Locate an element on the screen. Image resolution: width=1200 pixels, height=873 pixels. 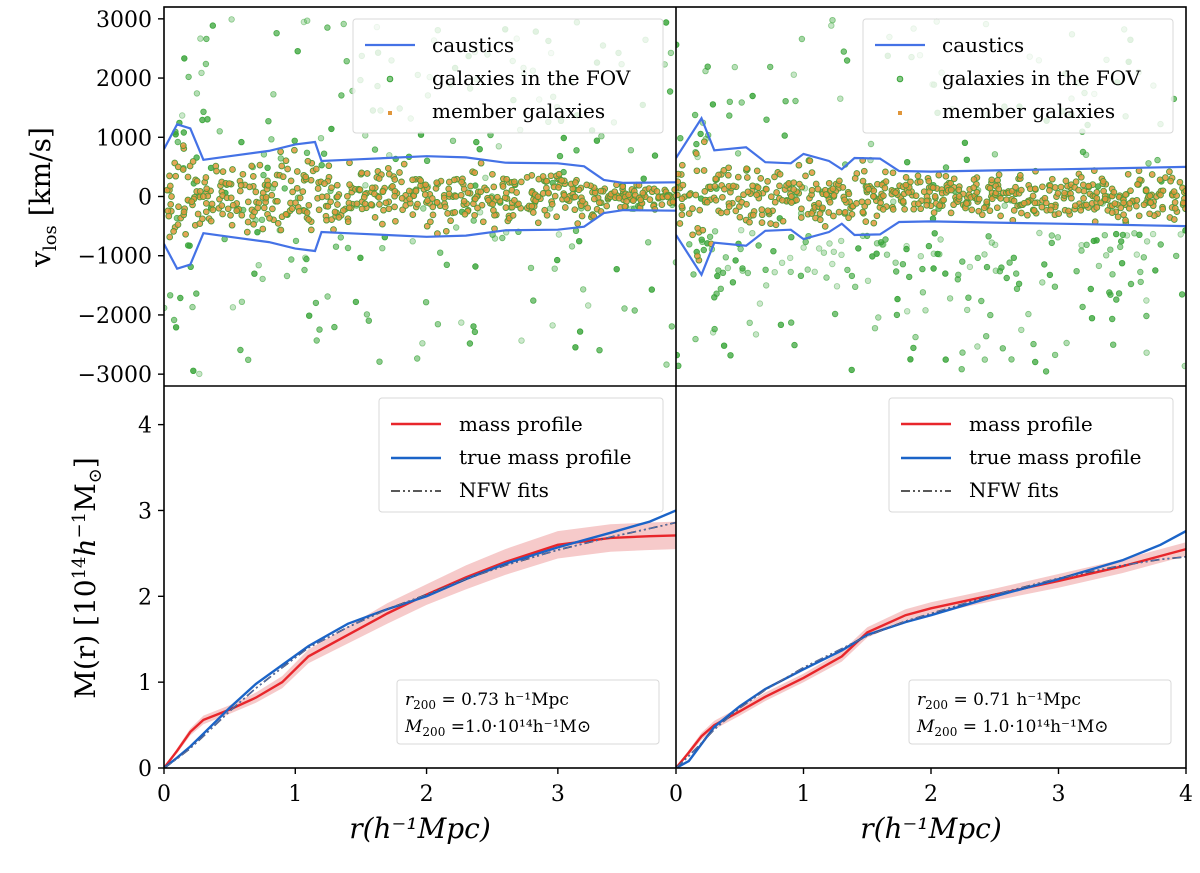
y-tick-label: 0 is located at coordinates (145, 198).